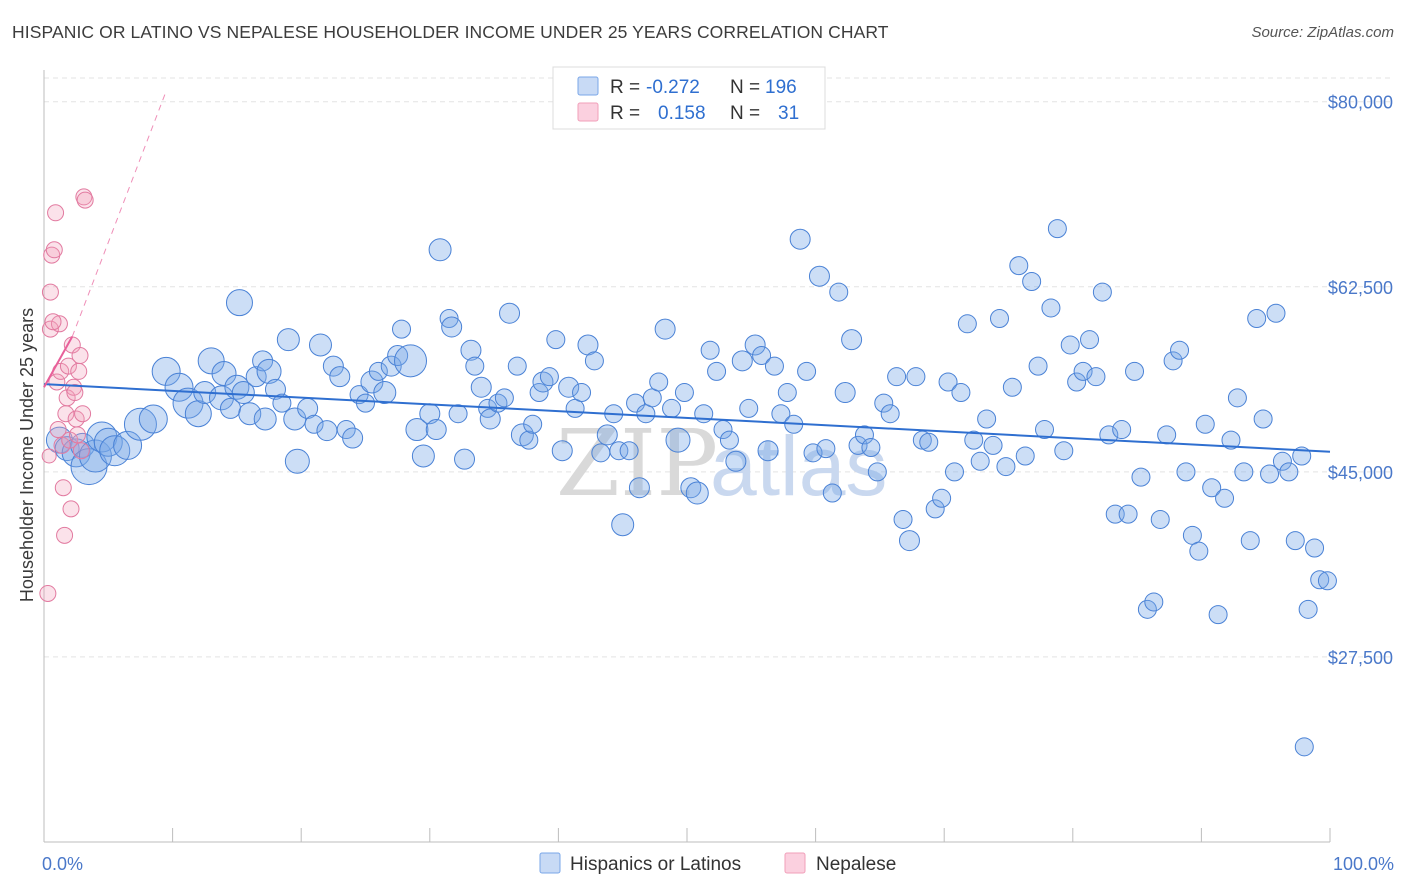  I want to click on watermark: ZIP atlas, so click(721, 463).